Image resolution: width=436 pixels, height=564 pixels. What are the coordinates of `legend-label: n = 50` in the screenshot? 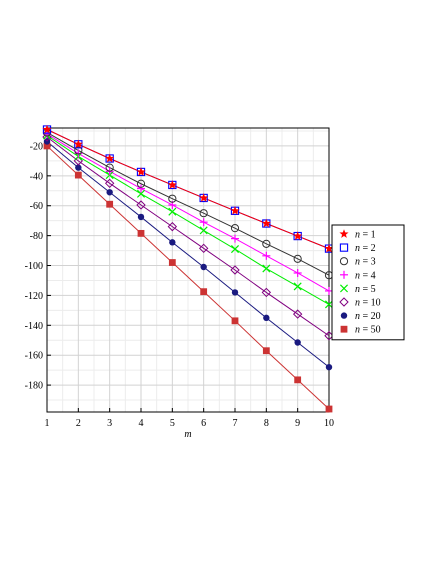 It's located at (368, 330).